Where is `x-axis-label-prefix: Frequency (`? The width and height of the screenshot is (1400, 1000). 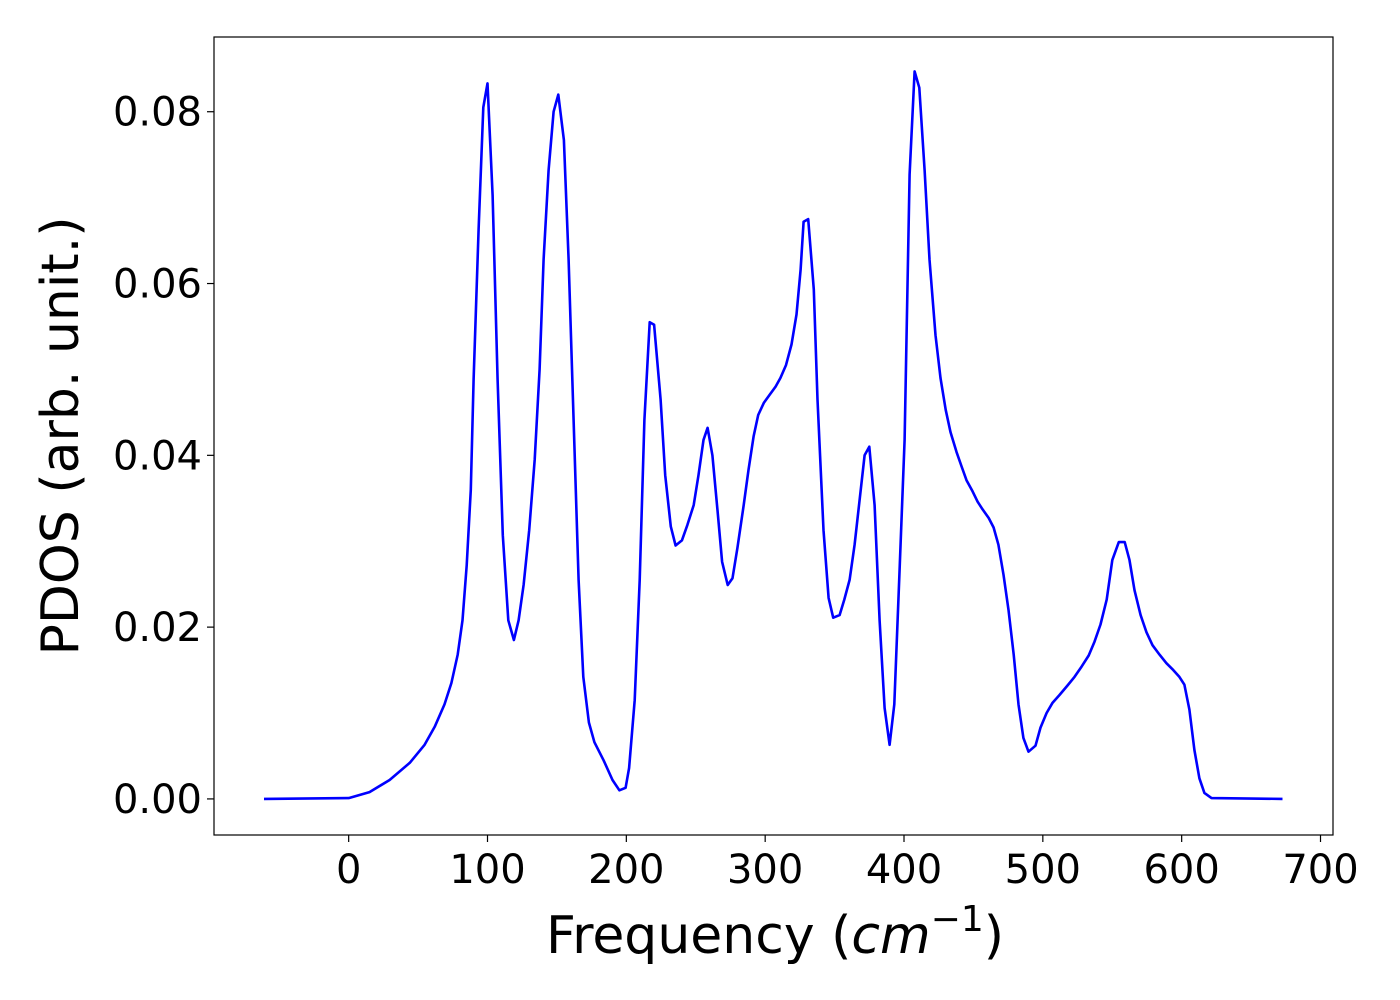 x-axis-label-prefix: Frequency ( is located at coordinates (698, 936).